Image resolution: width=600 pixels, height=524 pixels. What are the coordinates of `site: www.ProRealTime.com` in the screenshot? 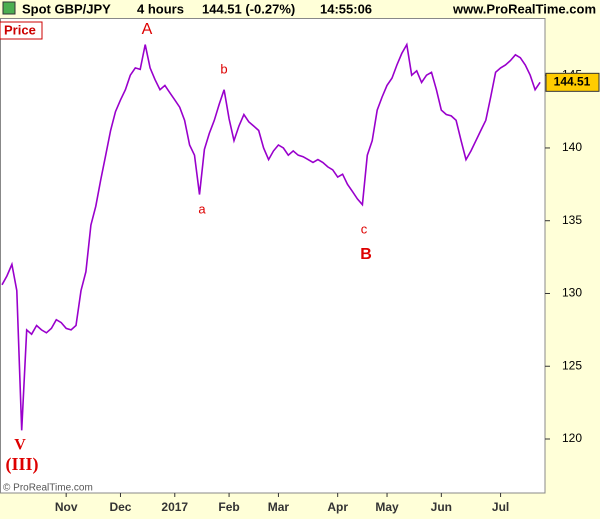 It's located at (524, 8).